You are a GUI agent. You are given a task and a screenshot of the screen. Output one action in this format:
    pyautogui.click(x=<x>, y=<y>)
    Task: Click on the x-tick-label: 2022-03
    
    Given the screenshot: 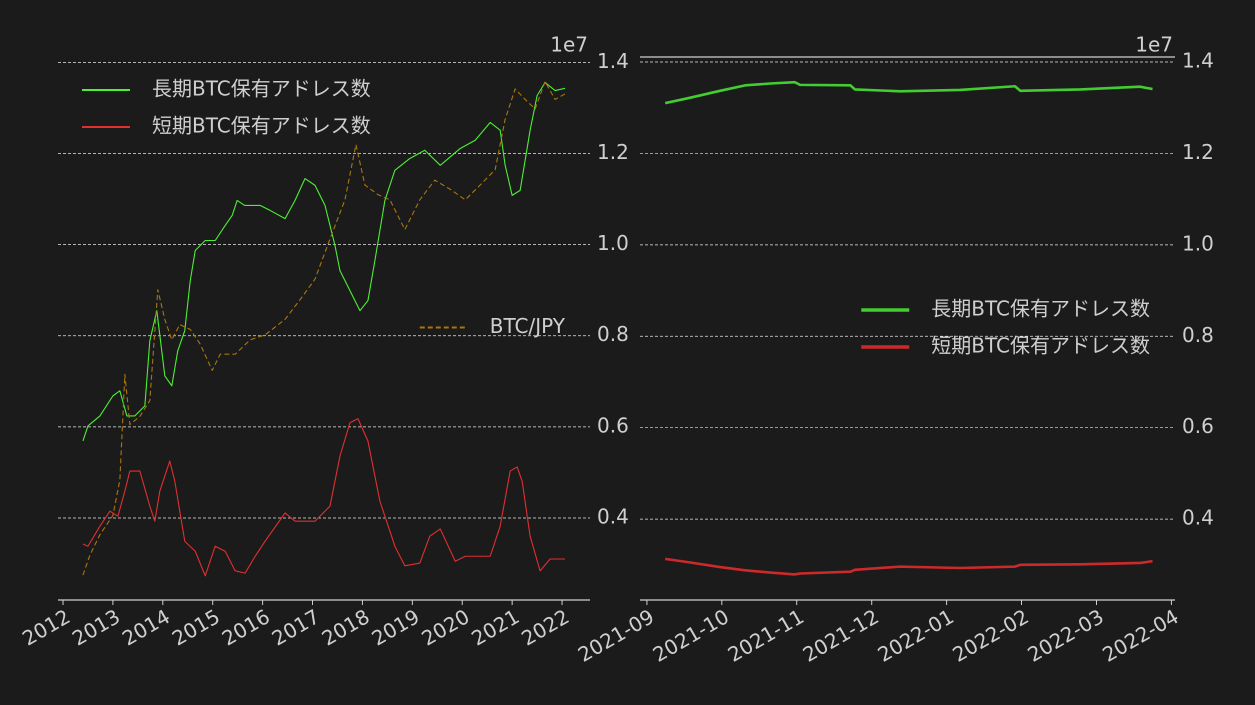 What is the action you would take?
    pyautogui.click(x=1065, y=635)
    